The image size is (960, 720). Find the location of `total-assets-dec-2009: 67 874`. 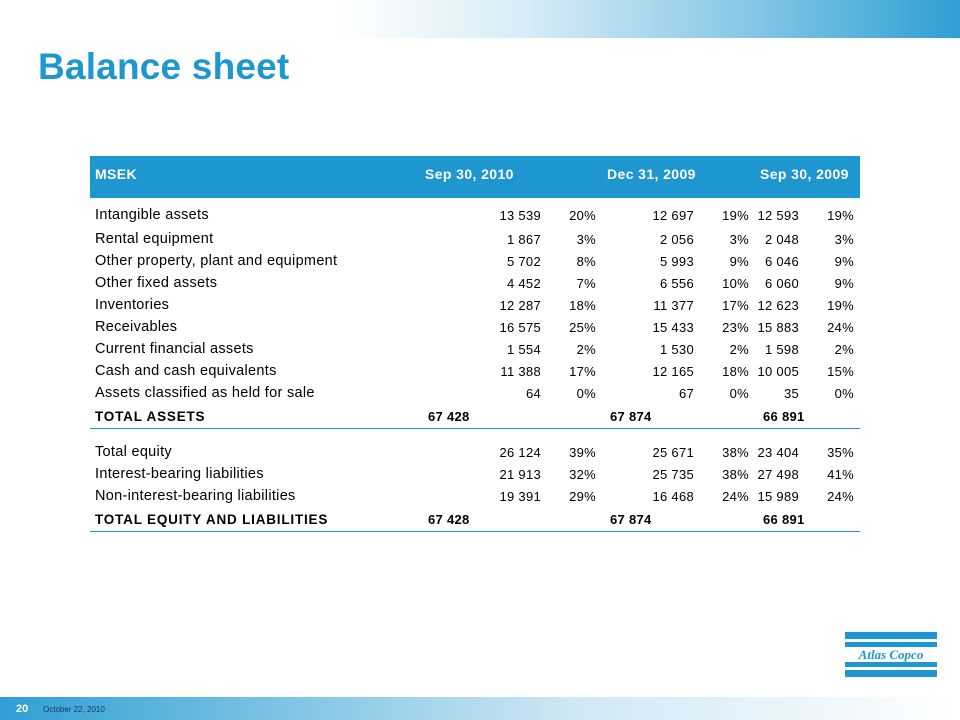

total-assets-dec-2009: 67 874 is located at coordinates (650, 416).